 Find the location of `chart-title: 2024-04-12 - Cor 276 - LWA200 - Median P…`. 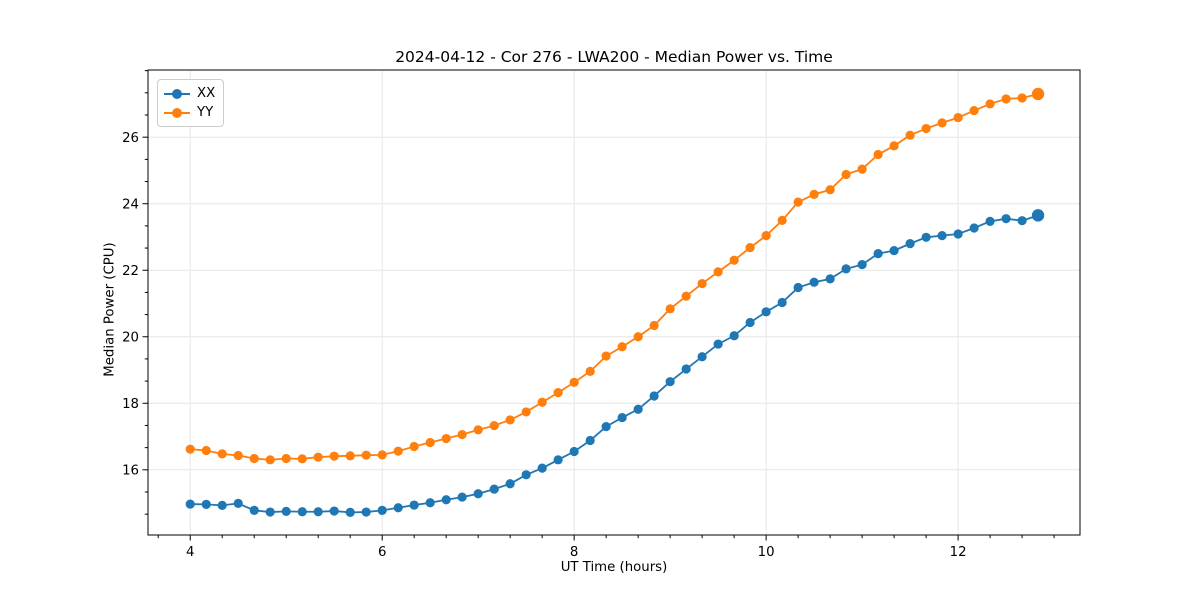

chart-title: 2024-04-12 - Cor 276 - LWA200 - Median P… is located at coordinates (614, 57).